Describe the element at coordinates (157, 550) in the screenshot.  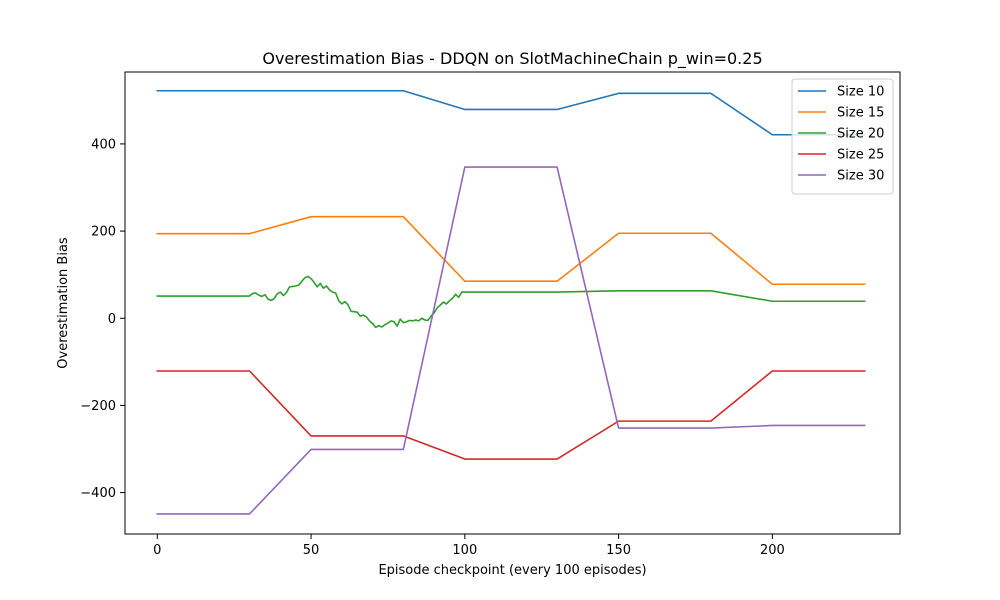
I see `x-tick-label: 0` at that location.